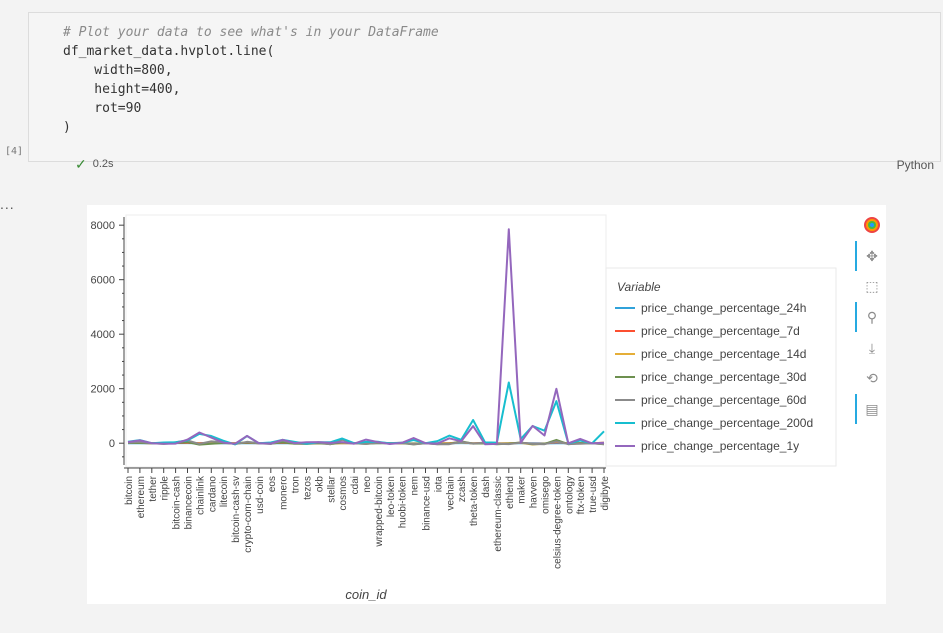  Describe the element at coordinates (872, 347) in the screenshot. I see `save-icon: ⤓` at that location.